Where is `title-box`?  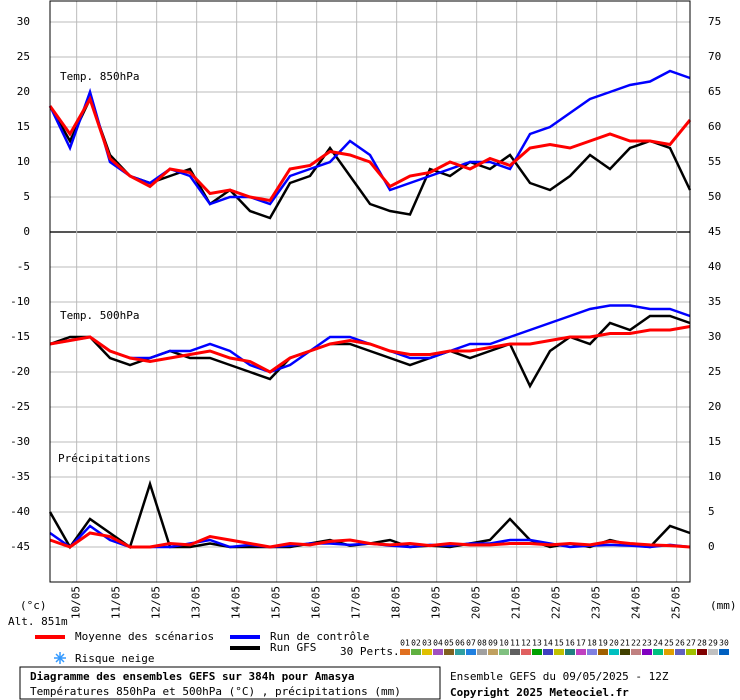
title-box is located at coordinates (230, 683).